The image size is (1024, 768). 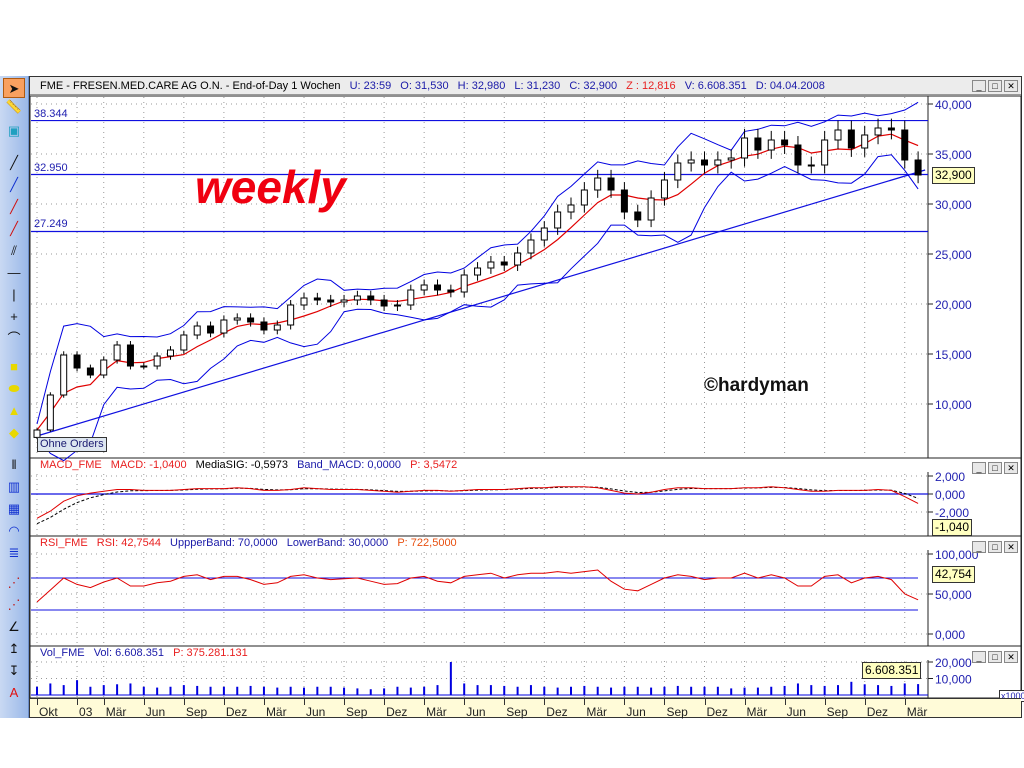 I want to click on angle-icon: ∠, so click(x=14, y=626).